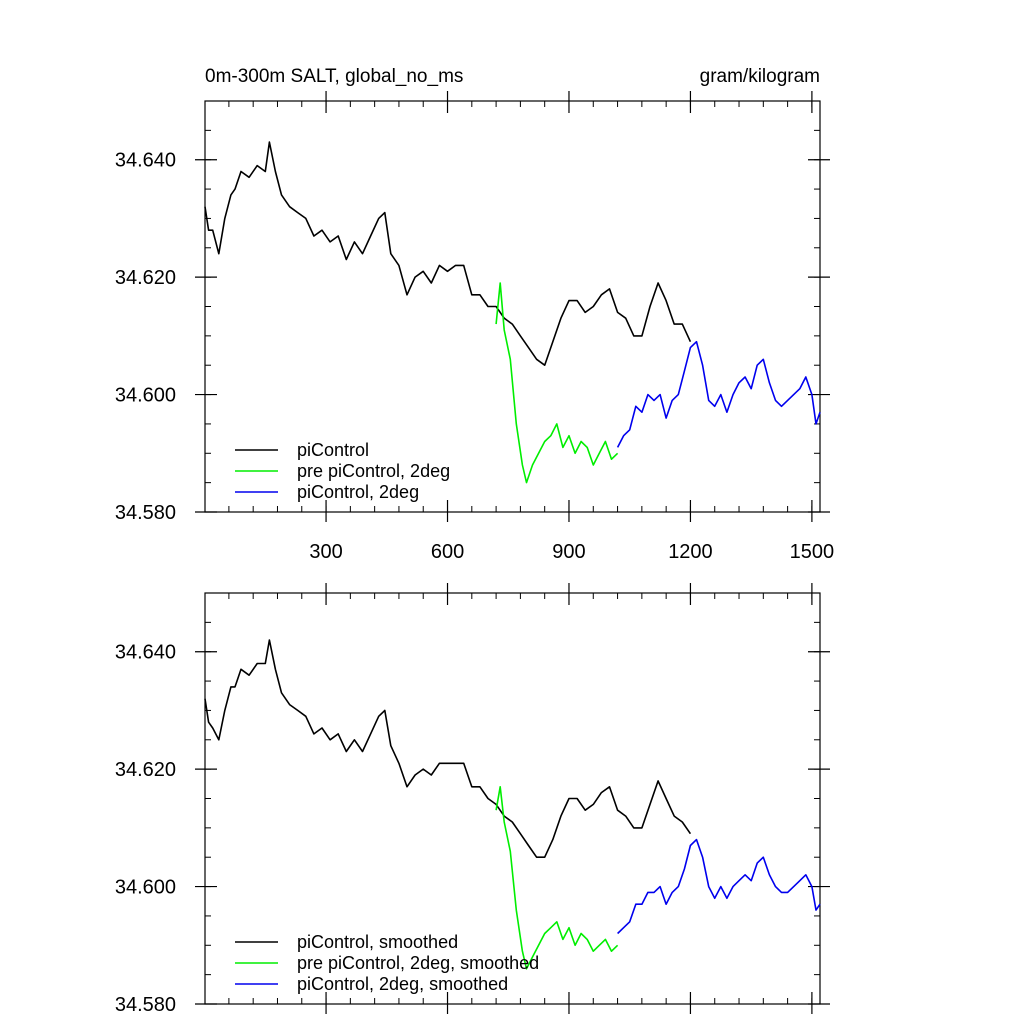 The height and width of the screenshot is (1024, 1024). Describe the element at coordinates (418, 963) in the screenshot. I see `legend-label: pre piControl, 2deg, smoothed` at that location.